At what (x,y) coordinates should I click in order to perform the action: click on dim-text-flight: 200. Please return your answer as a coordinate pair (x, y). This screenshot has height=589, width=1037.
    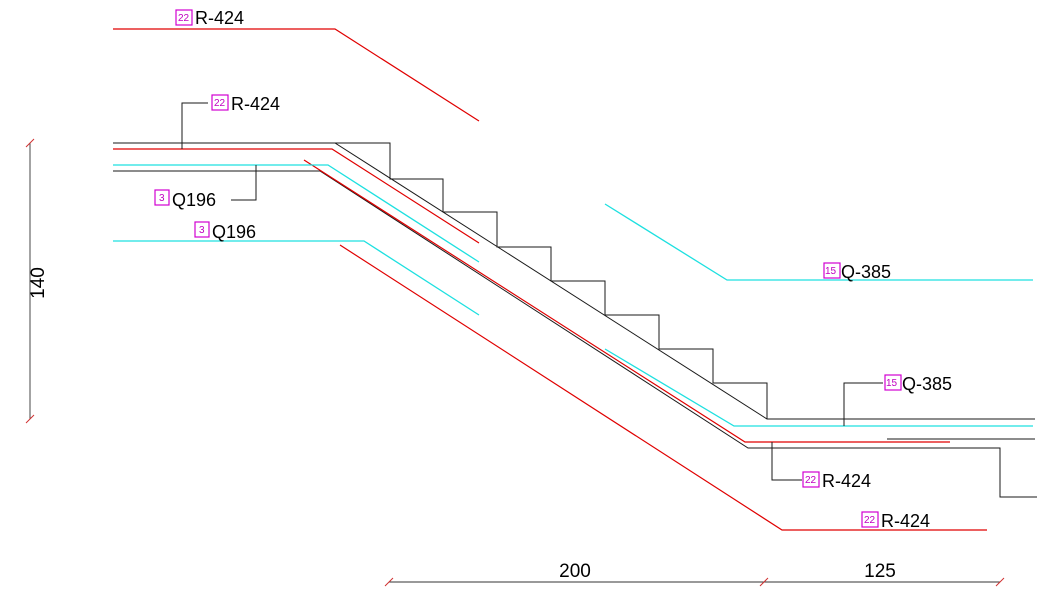
    Looking at the image, I should click on (575, 571).